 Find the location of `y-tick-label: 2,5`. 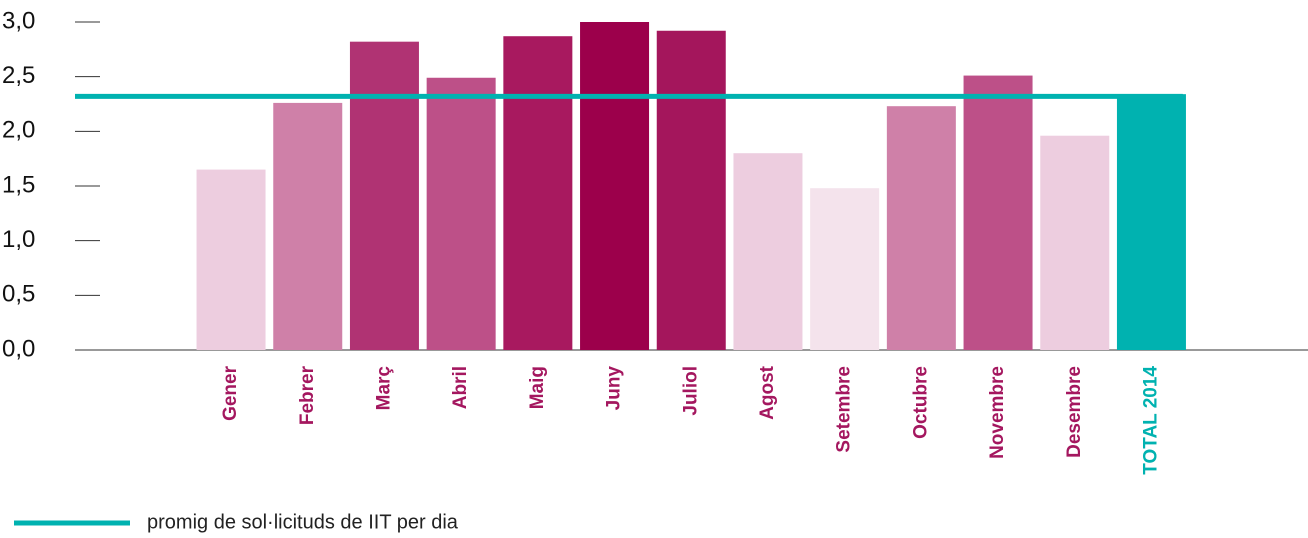

y-tick-label: 2,5 is located at coordinates (18, 75).